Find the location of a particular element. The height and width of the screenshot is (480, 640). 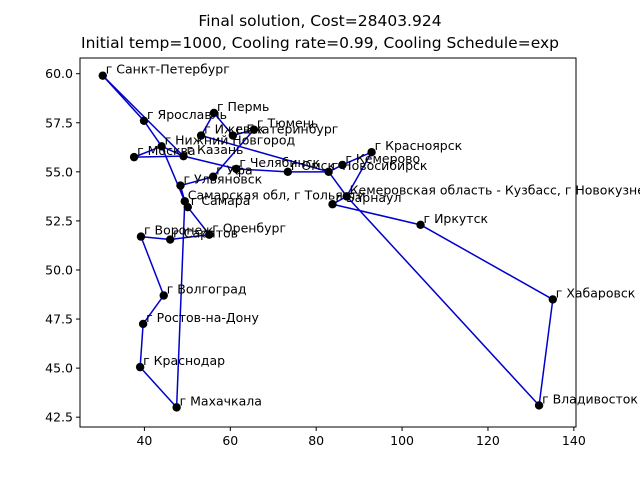

y-tick-label: 55.0 is located at coordinates (59, 171).